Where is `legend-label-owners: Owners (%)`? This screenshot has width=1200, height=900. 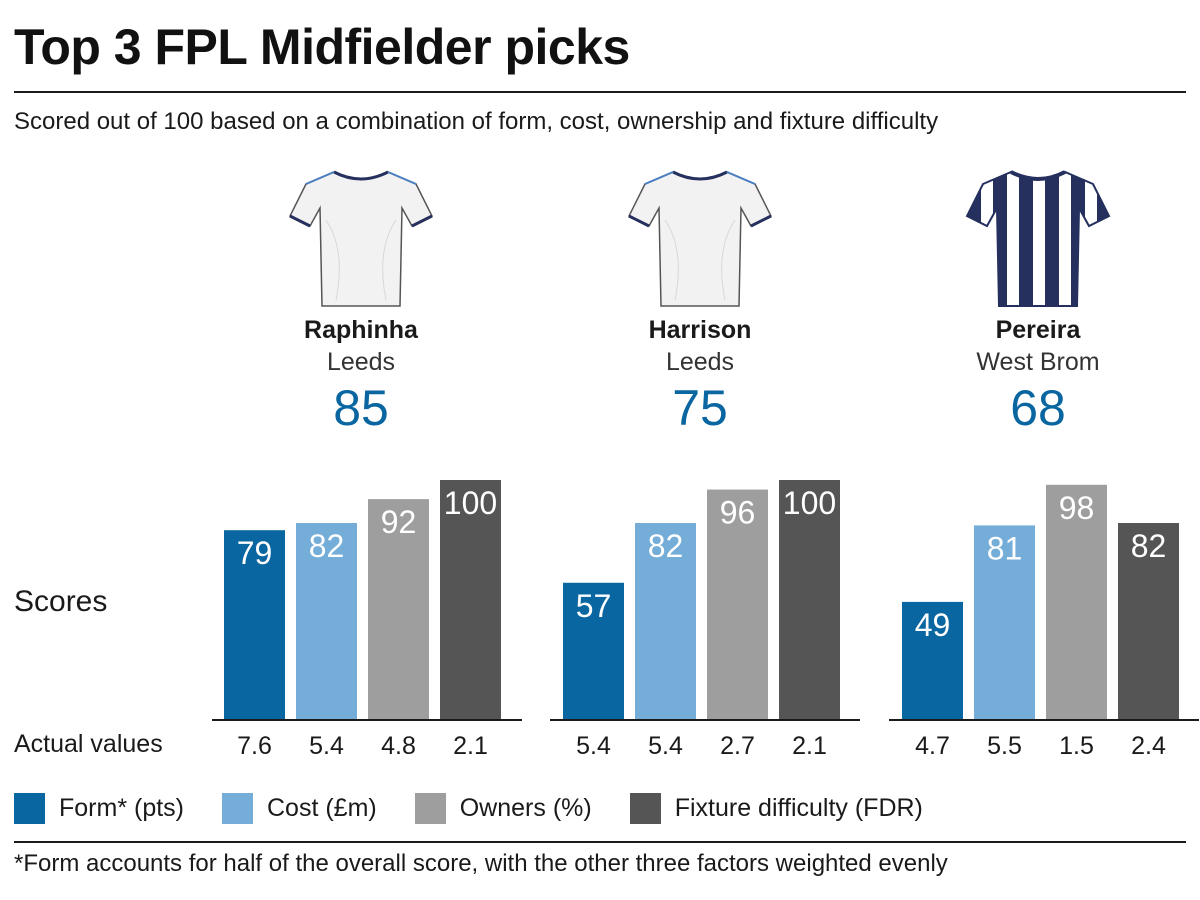
legend-label-owners: Owners (%) is located at coordinates (525, 808).